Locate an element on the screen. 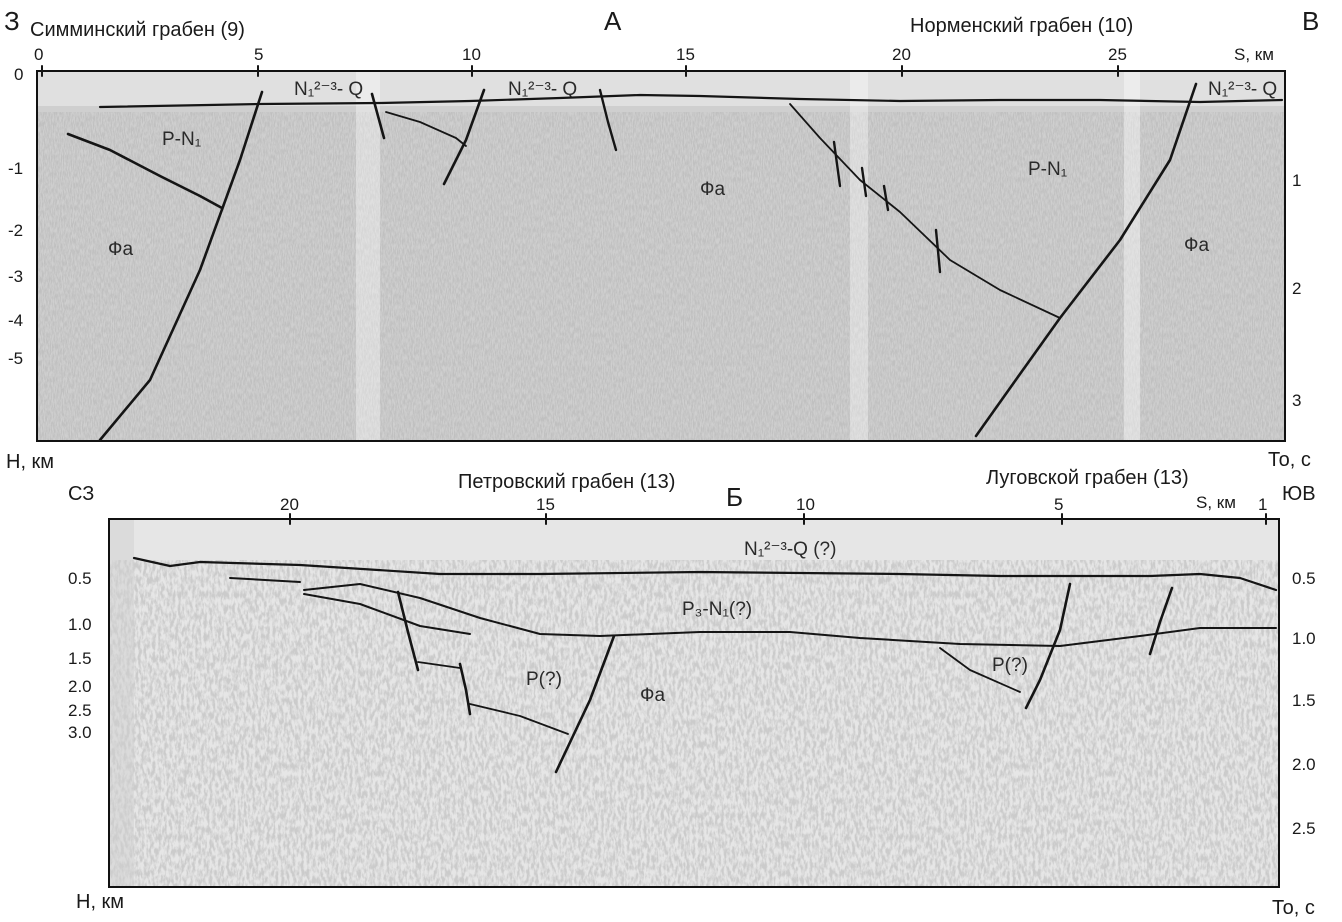 The height and width of the screenshot is (922, 1342). panel-a-top-tick: 5 is located at coordinates (259, 54).